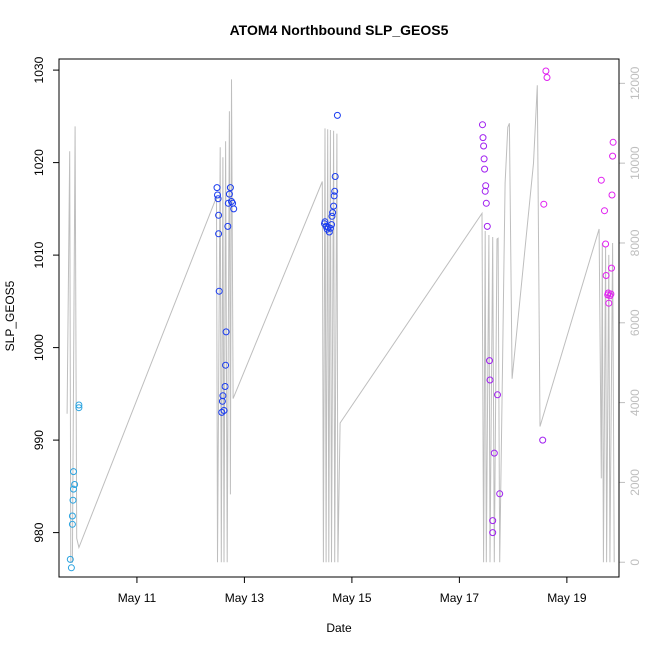 This screenshot has height=650, width=650. What do you see at coordinates (352, 598) in the screenshot?
I see `x-tick-label: May 15` at bounding box center [352, 598].